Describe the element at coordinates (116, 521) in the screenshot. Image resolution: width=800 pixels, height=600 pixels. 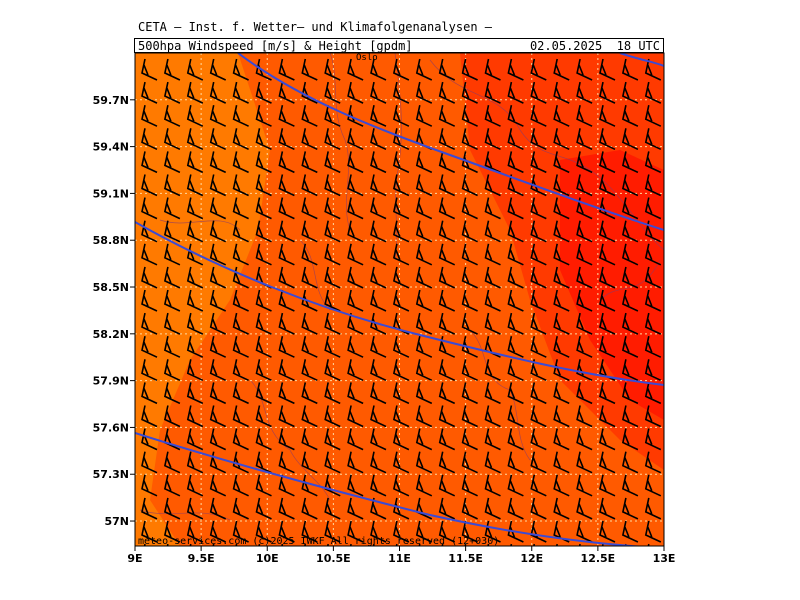
I see `lat-label: 57N` at that location.